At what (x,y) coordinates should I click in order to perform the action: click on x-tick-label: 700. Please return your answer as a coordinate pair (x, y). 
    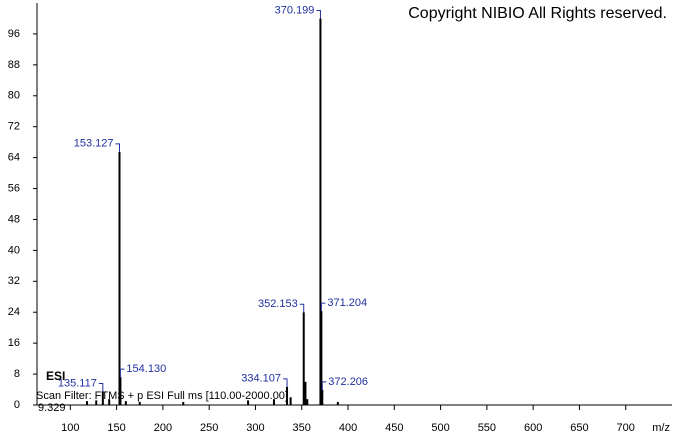
    Looking at the image, I should click on (626, 428).